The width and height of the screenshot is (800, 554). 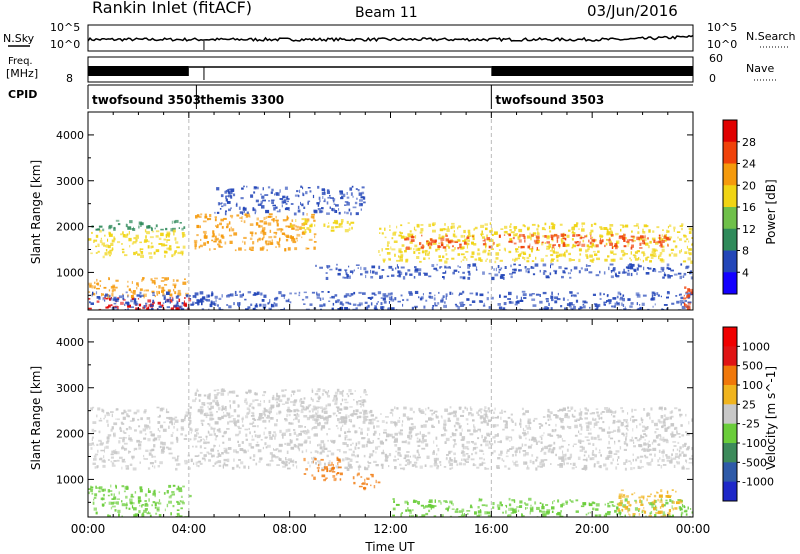 What do you see at coordinates (771, 211) in the screenshot?
I see `power-colorbar-label: Power [dB]` at bounding box center [771, 211].